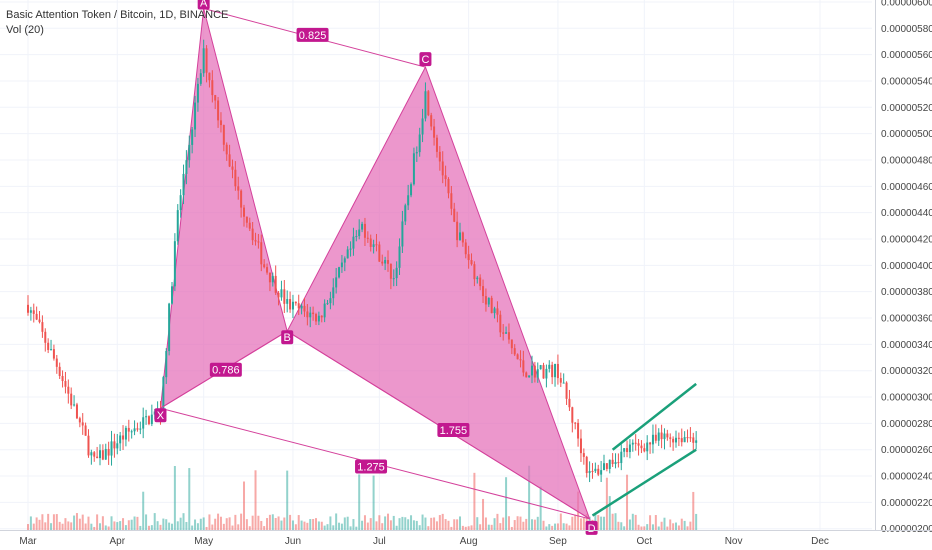  I want to click on point-label-bg, so click(203, 5).